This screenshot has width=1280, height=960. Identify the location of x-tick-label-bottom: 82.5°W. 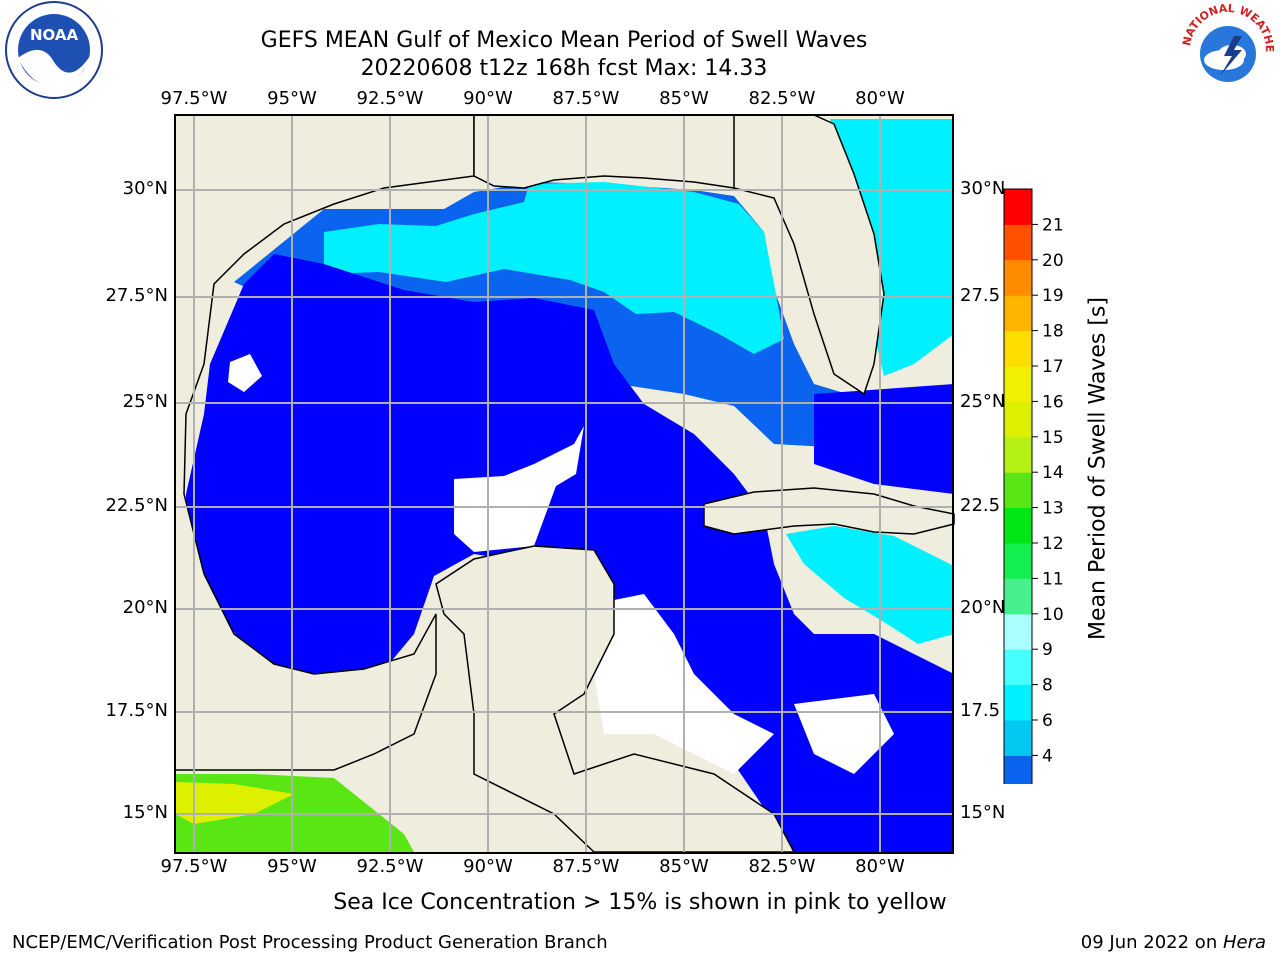
(782, 866).